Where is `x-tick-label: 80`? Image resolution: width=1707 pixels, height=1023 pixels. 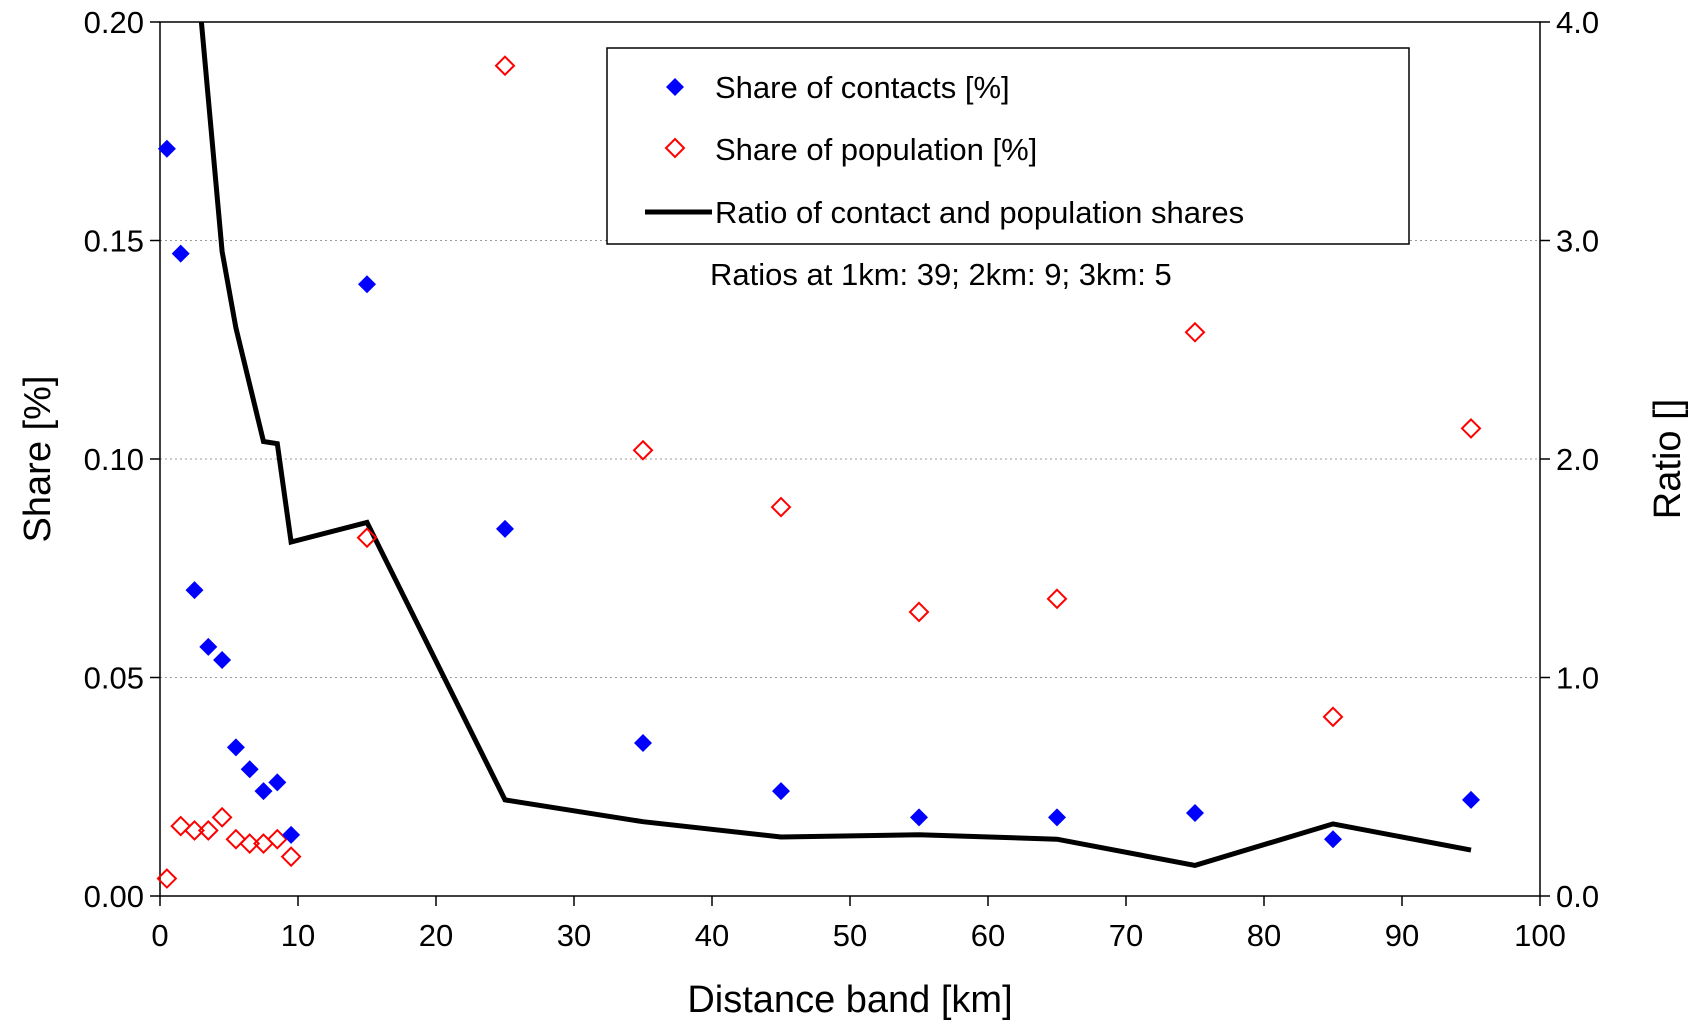
x-tick-label: 80 is located at coordinates (1264, 935).